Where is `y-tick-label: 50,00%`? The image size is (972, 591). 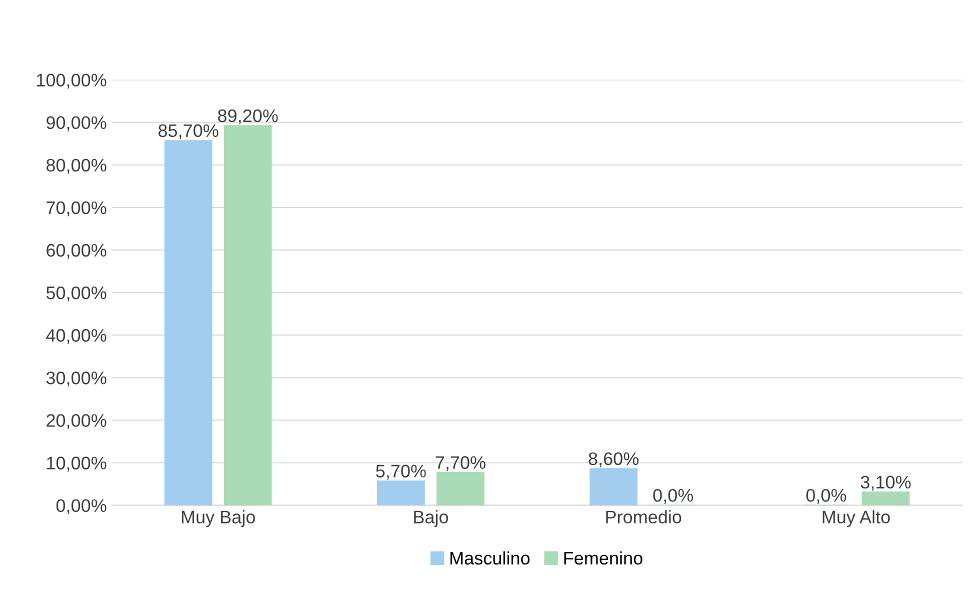 y-tick-label: 50,00% is located at coordinates (76, 294).